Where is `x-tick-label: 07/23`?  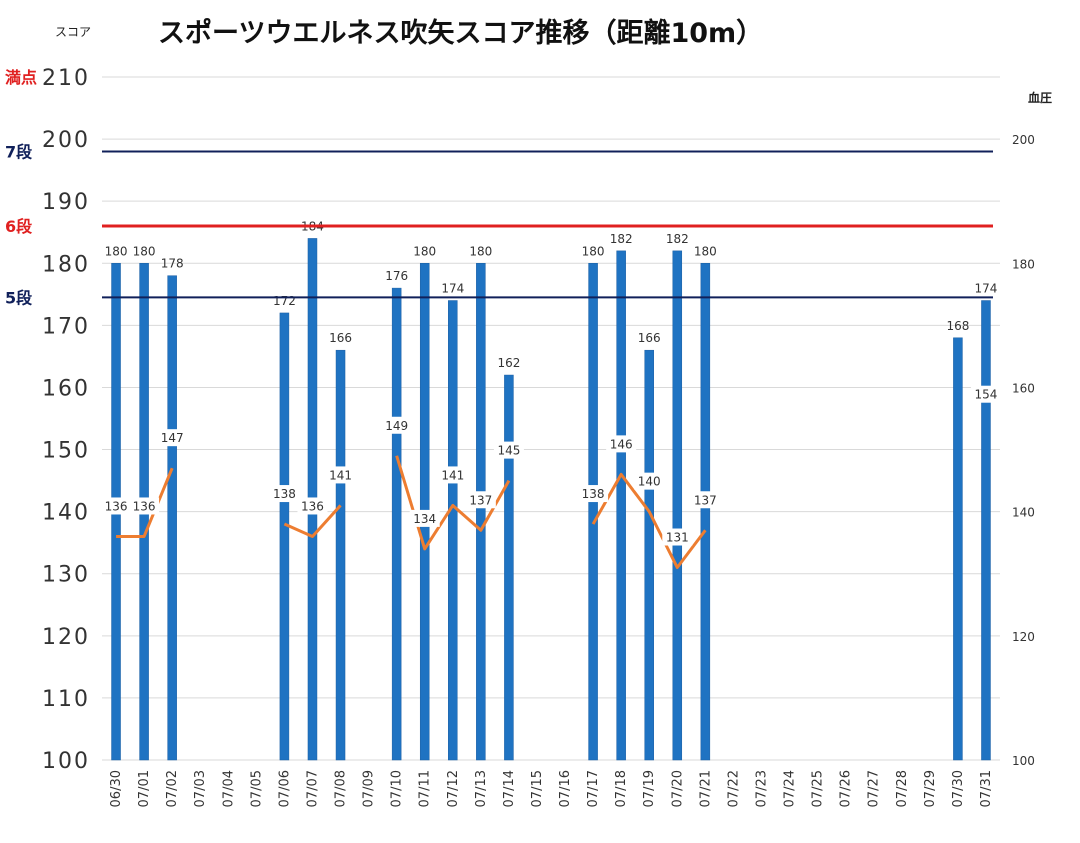 x-tick-label: 07/23 is located at coordinates (761, 788).